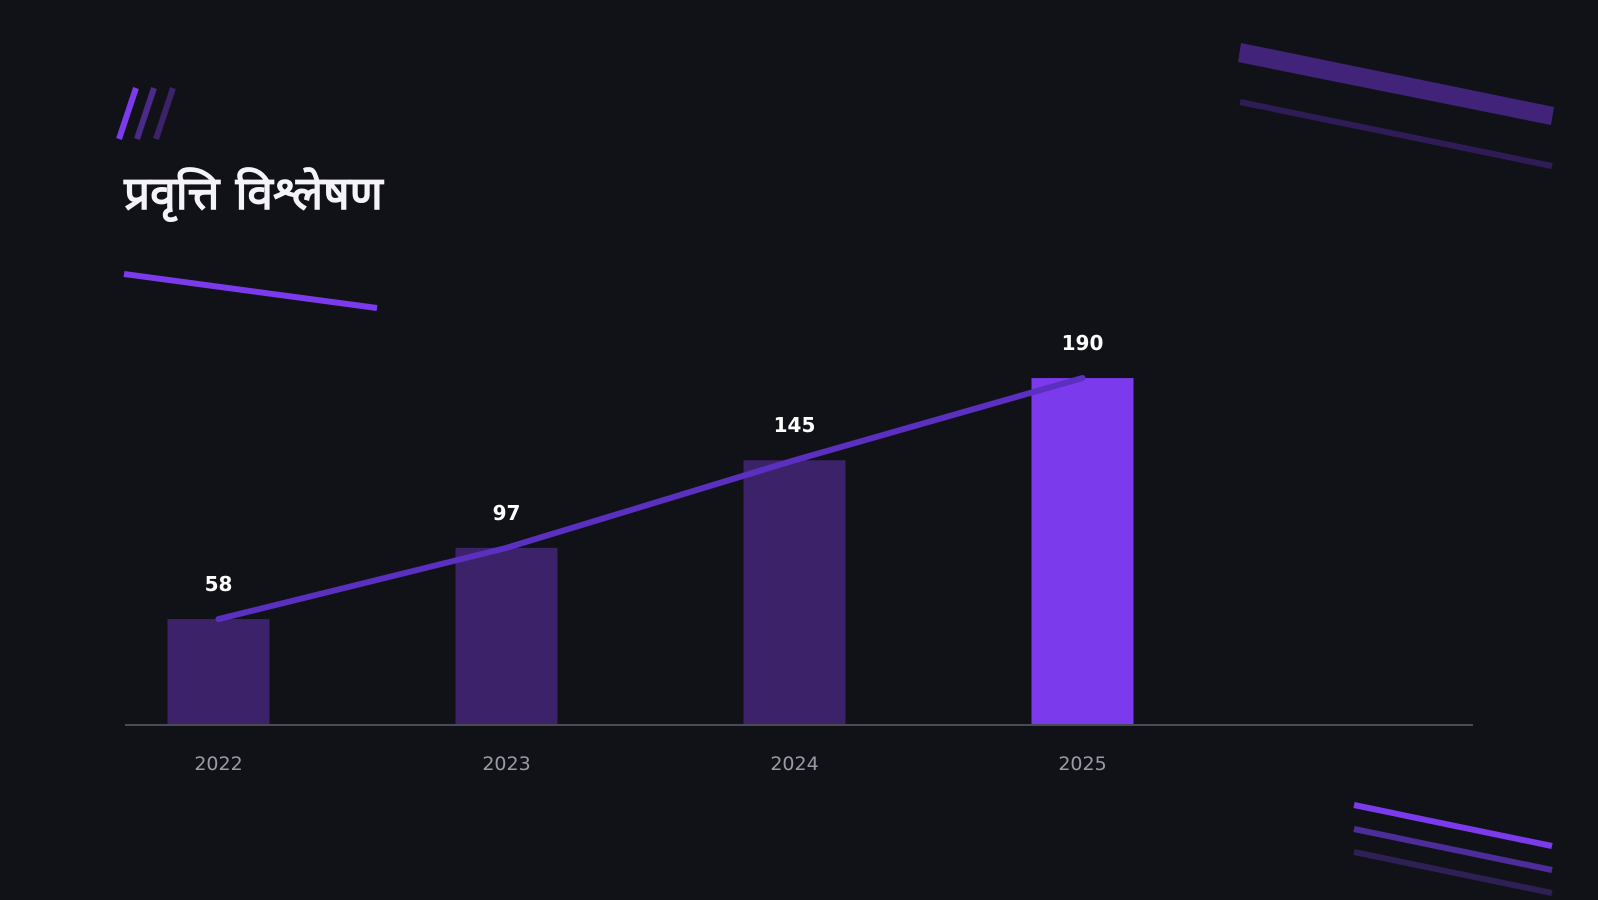  I want to click on value-label-2023: 97, so click(507, 513).